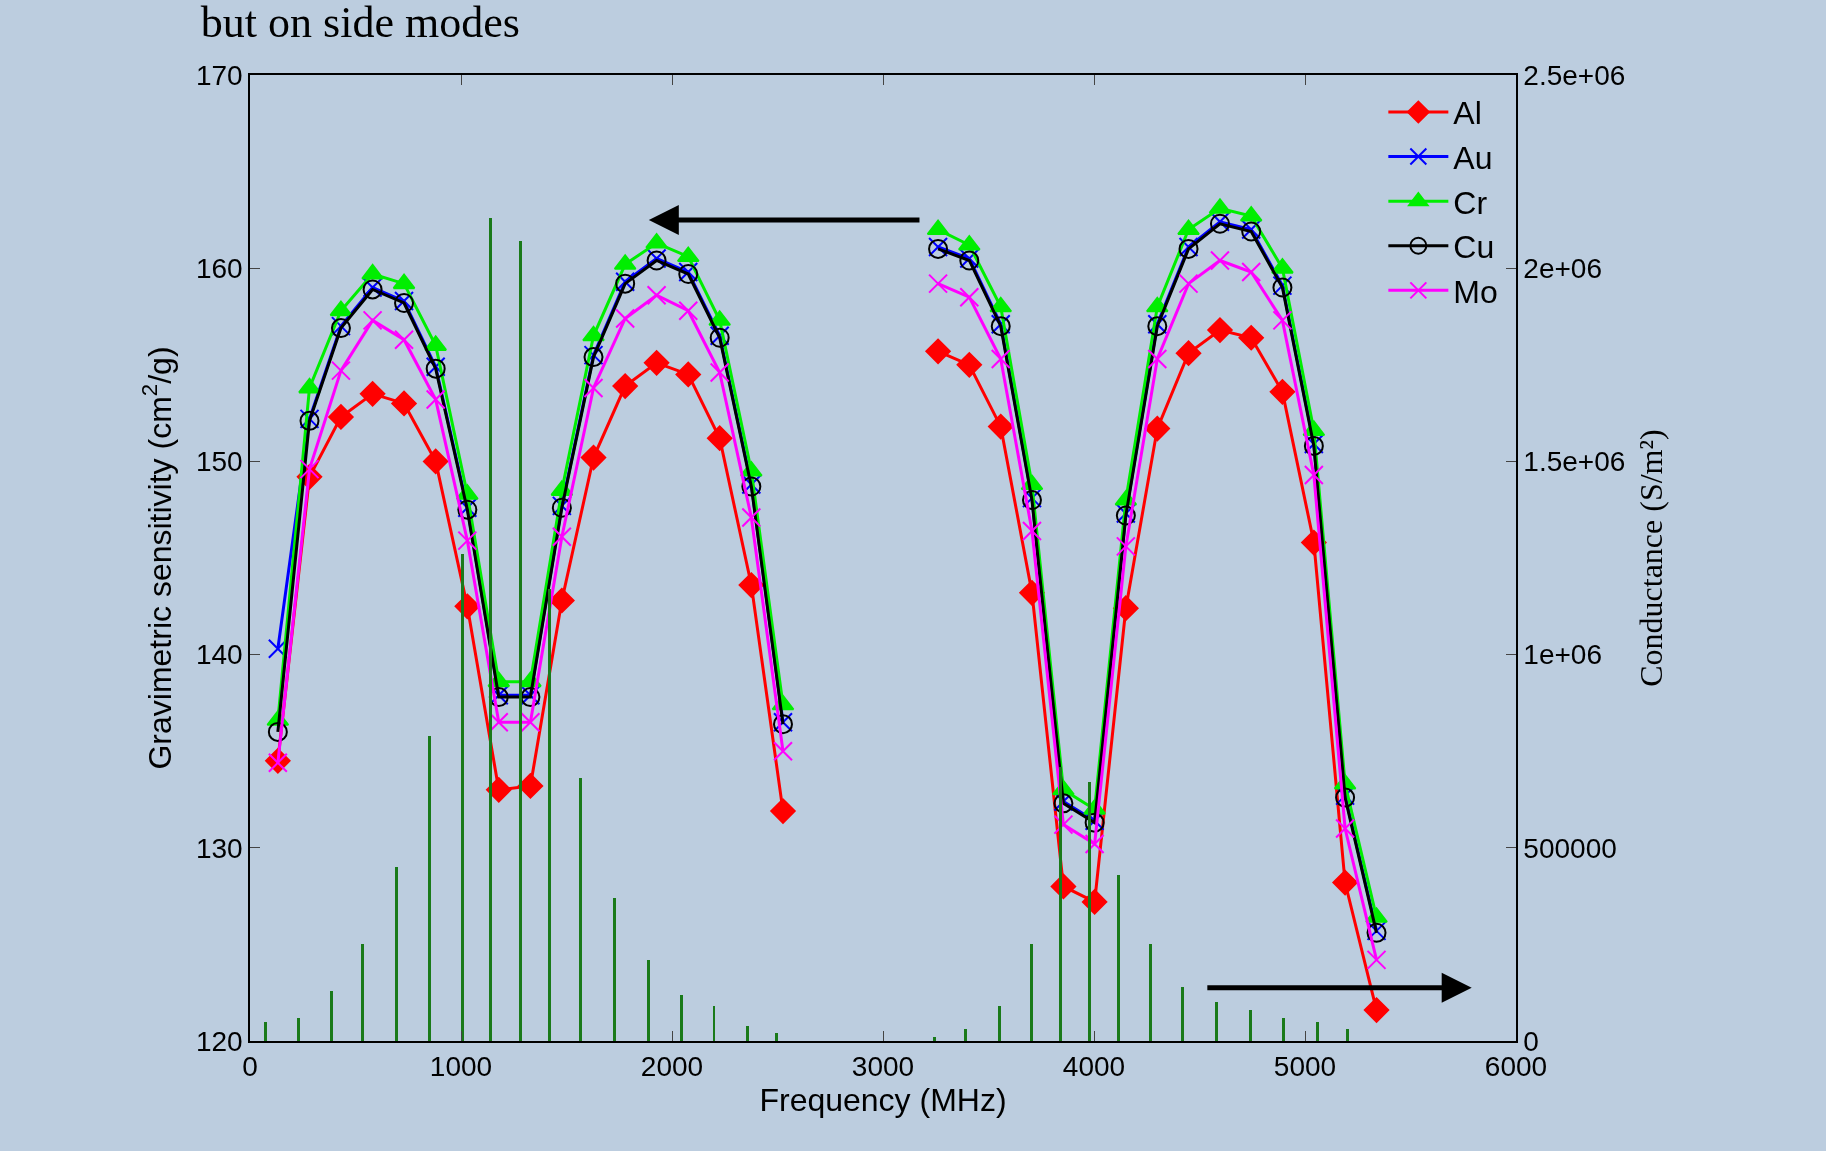 This screenshot has height=1151, width=1826. What do you see at coordinates (1467, 113) in the screenshot?
I see `legend-label: Al` at bounding box center [1467, 113].